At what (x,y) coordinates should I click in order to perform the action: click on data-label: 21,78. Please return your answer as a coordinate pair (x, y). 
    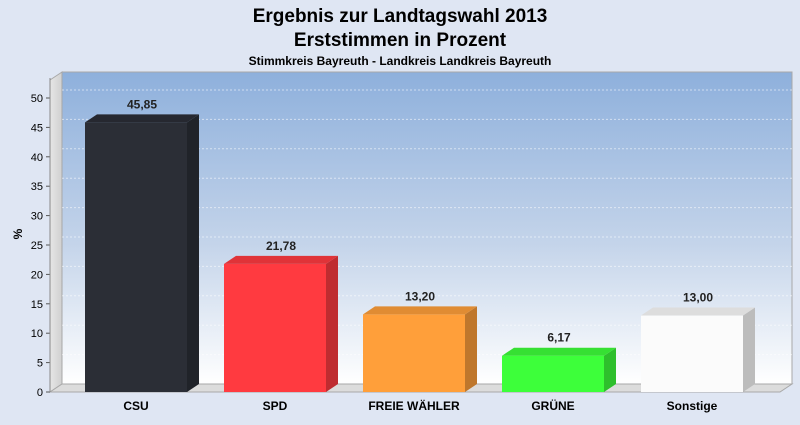
    Looking at the image, I should click on (281, 246).